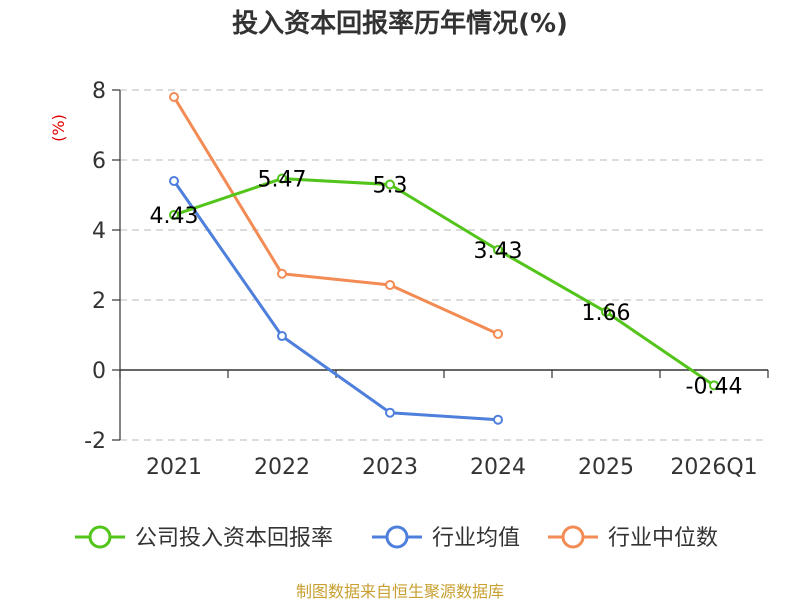 The width and height of the screenshot is (800, 600). Describe the element at coordinates (390, 467) in the screenshot. I see `x-tick-label: 2023` at that location.